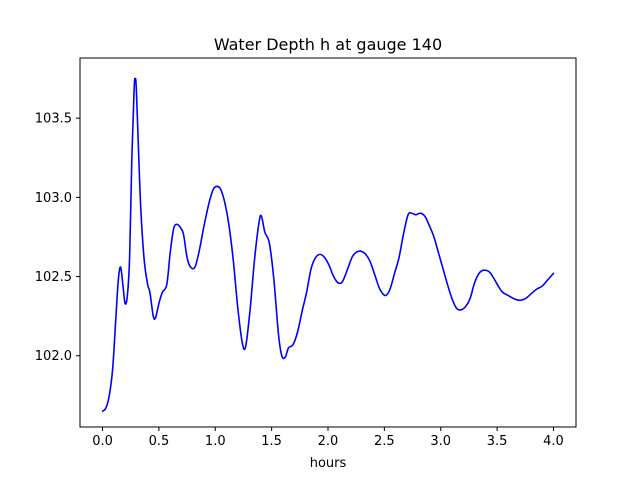  What do you see at coordinates (328, 441) in the screenshot?
I see `x-tick-label: 2.0` at bounding box center [328, 441].